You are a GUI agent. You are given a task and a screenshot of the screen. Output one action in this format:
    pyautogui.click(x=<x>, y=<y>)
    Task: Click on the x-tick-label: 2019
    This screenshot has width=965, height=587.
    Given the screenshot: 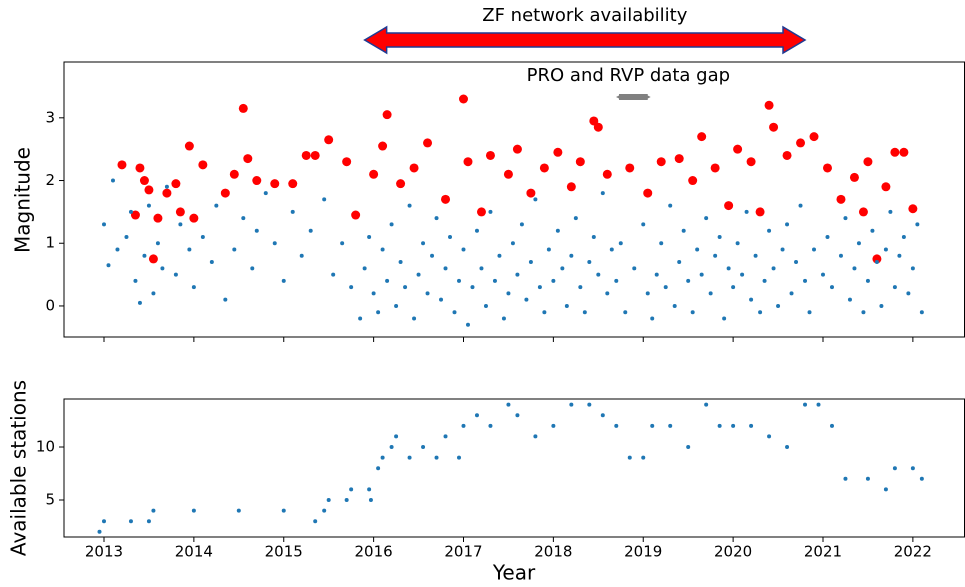 What is the action you would take?
    pyautogui.click(x=643, y=552)
    